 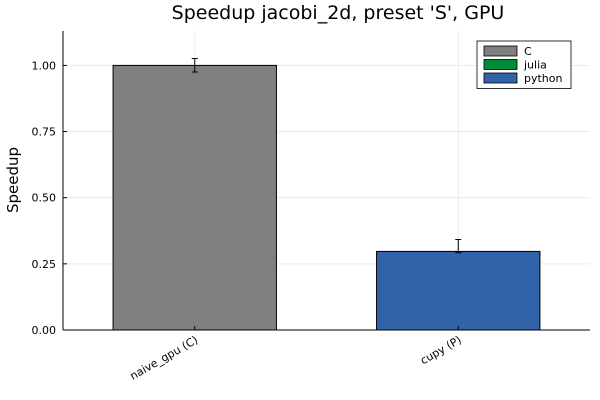 I want to click on chart-title: Speedup jacobi_2d, preset 'S', GPU, so click(x=338, y=13).